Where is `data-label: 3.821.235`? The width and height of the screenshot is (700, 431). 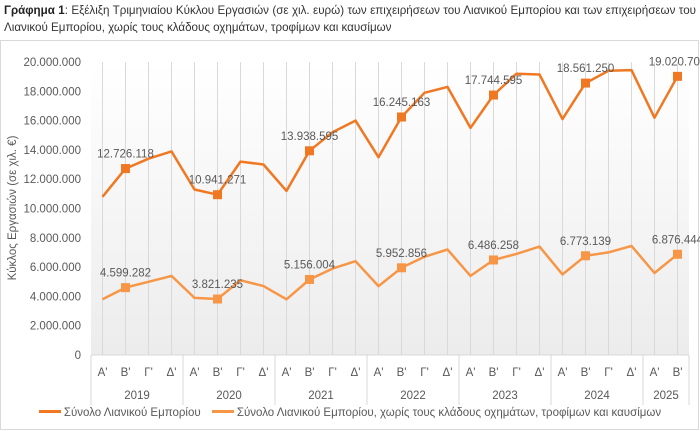 data-label: 3.821.235 is located at coordinates (217, 285).